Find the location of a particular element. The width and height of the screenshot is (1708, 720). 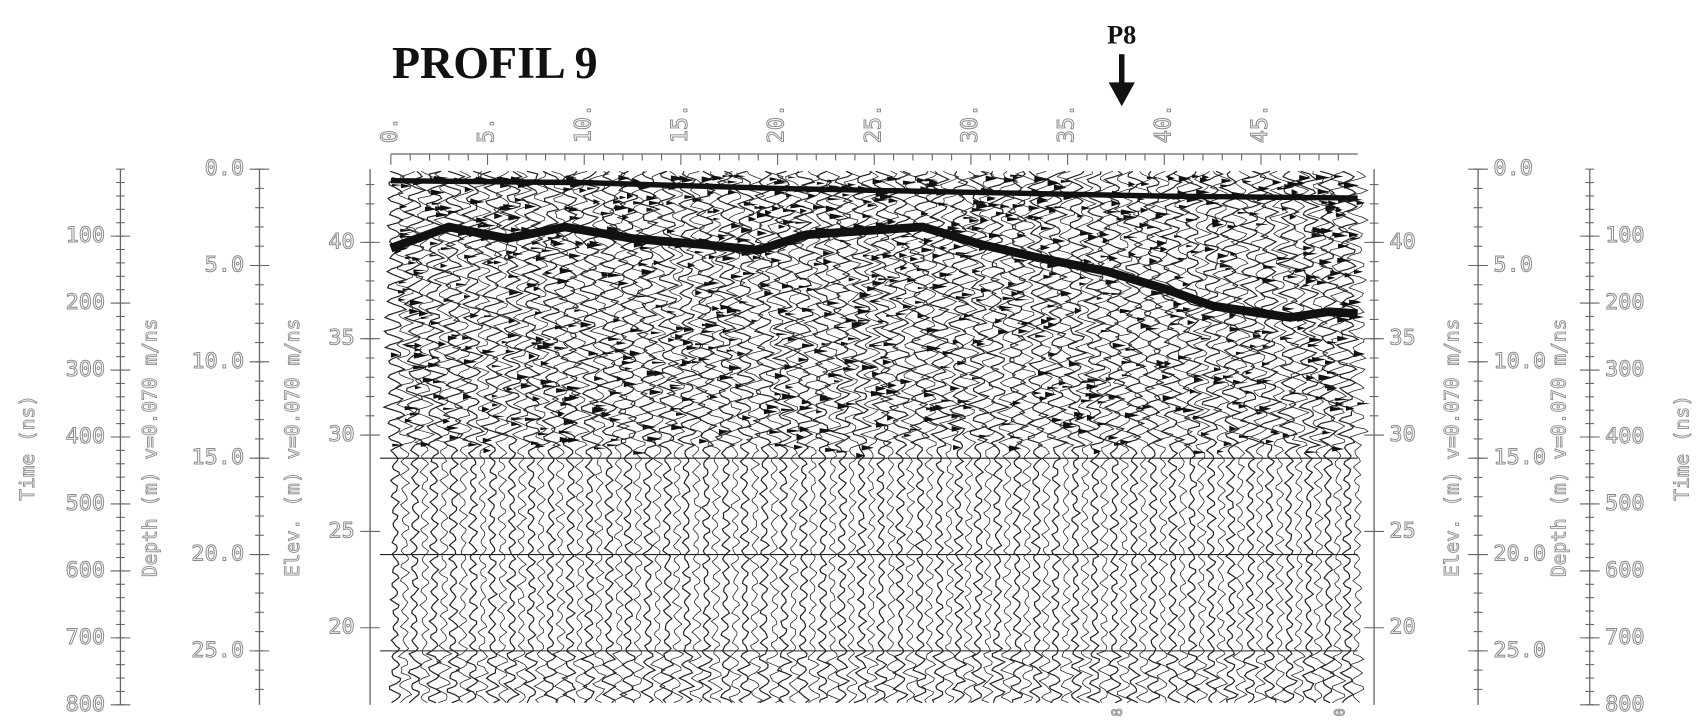

marker-label: P8 is located at coordinates (1121, 34).